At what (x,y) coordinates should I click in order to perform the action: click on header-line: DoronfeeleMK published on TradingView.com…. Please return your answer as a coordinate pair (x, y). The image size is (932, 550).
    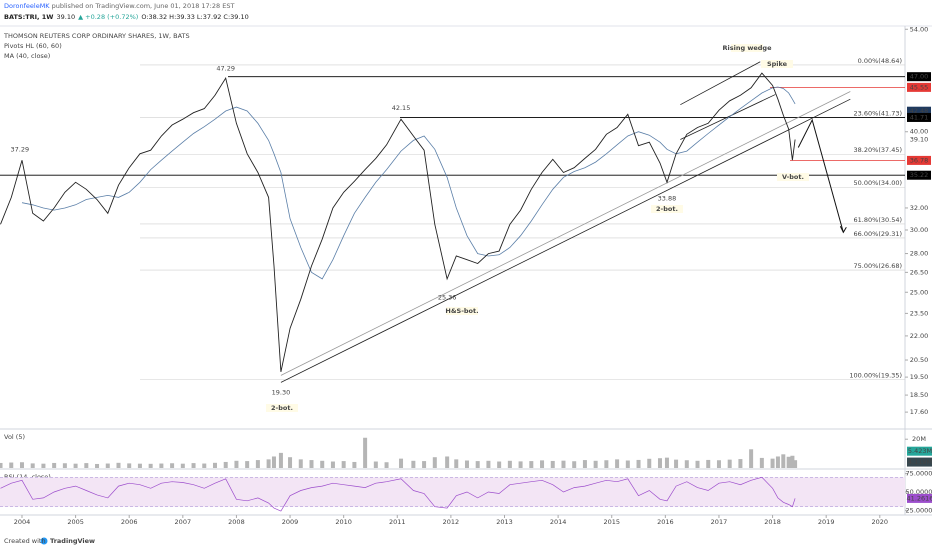
    Looking at the image, I should click on (119, 6).